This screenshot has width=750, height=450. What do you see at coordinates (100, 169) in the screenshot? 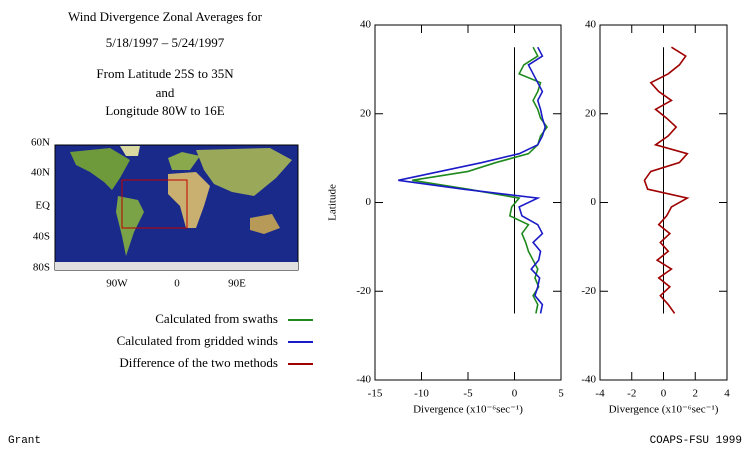
I see `north-america` at bounding box center [100, 169].